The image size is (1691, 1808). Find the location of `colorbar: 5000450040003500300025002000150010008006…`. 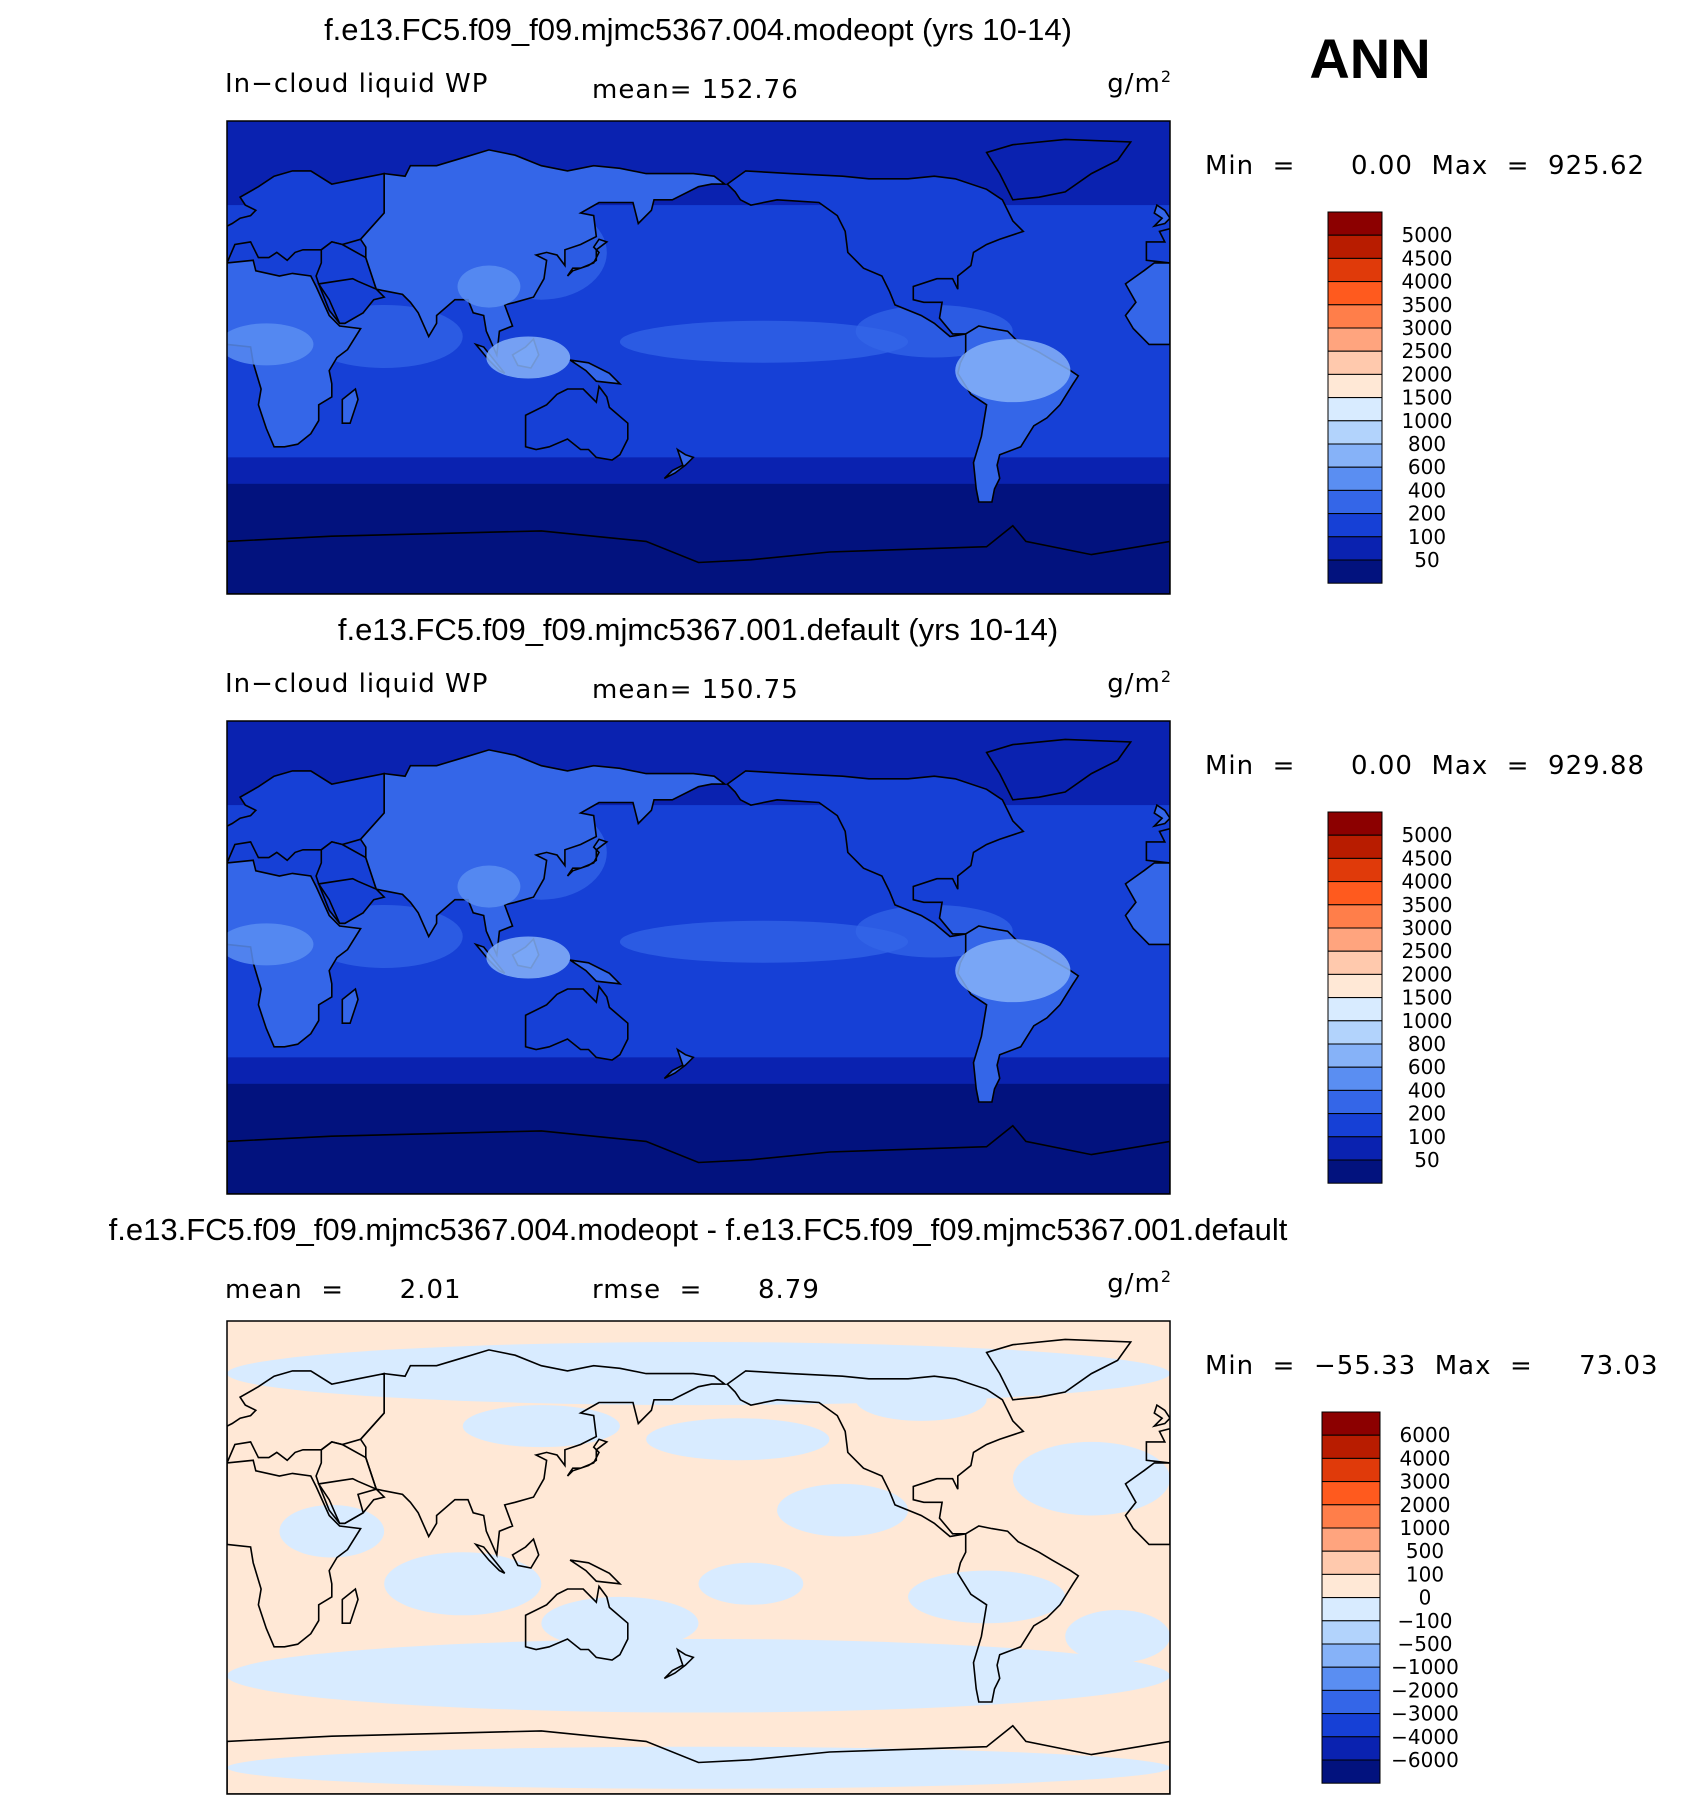

colorbar: 5000450040003500300025002000150010008006… is located at coordinates (1390, 397).